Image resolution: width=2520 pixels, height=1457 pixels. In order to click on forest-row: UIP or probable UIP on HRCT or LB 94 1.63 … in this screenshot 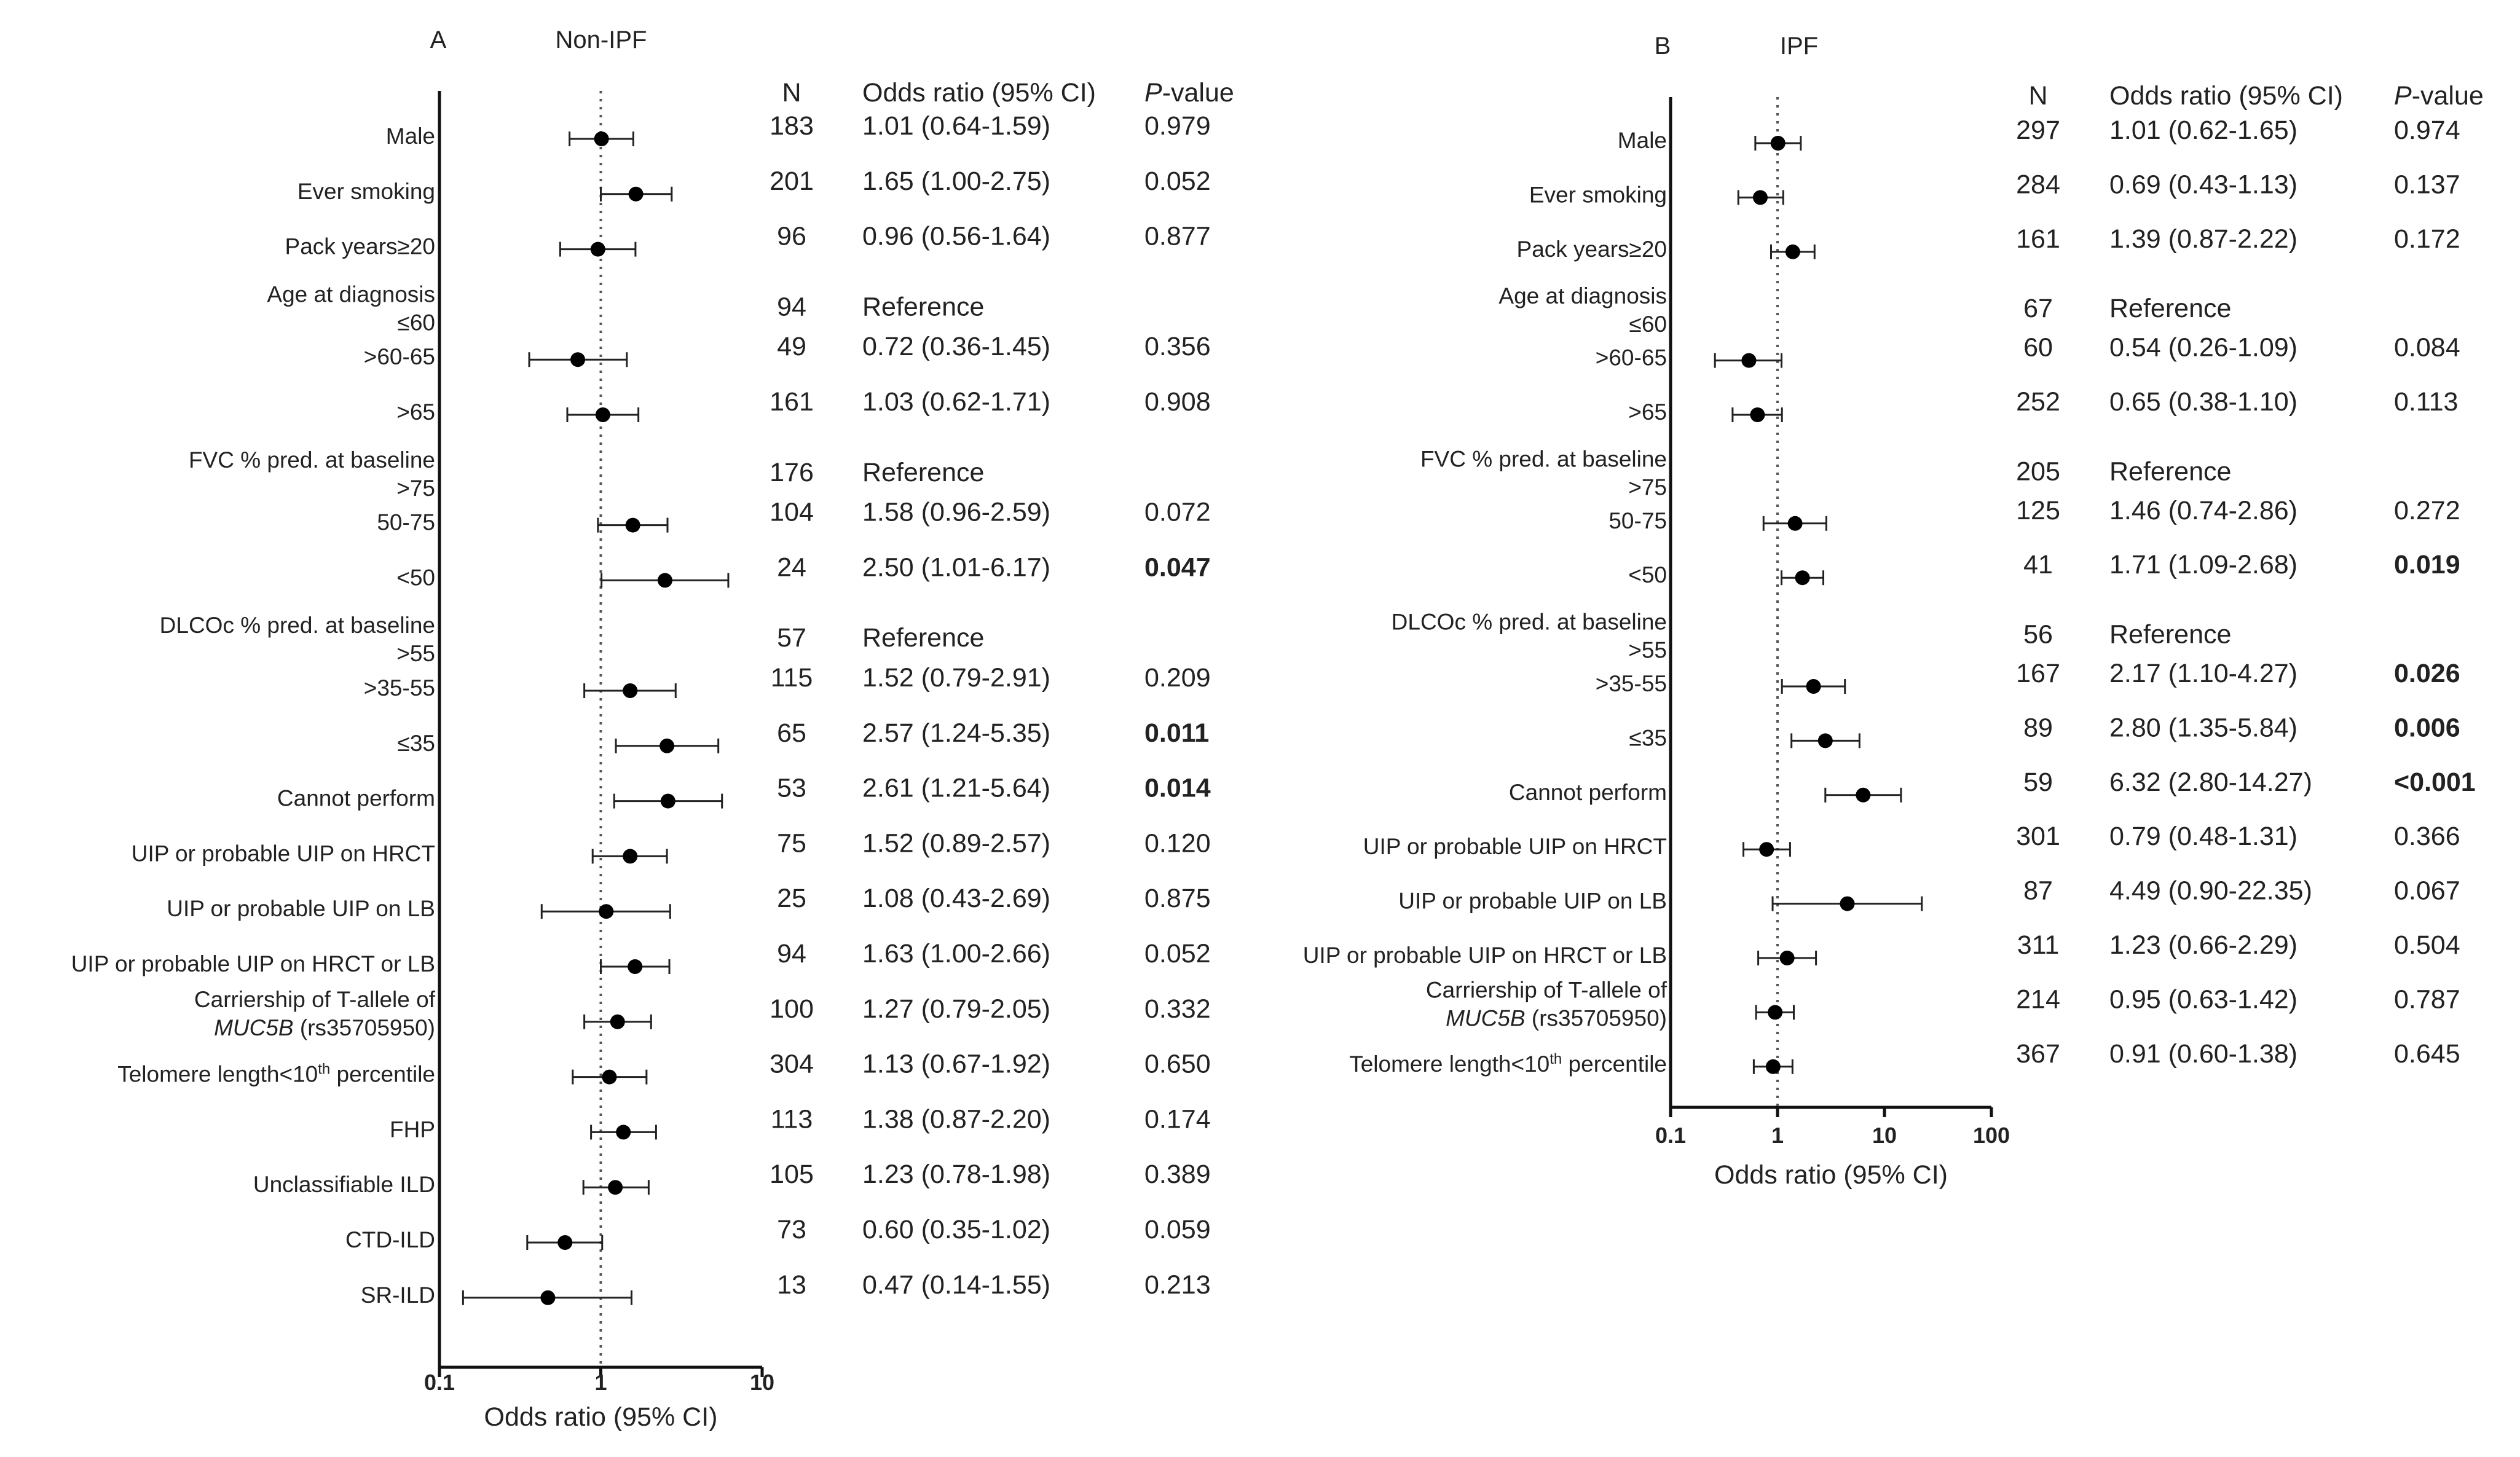, I will do `click(641, 958)`.